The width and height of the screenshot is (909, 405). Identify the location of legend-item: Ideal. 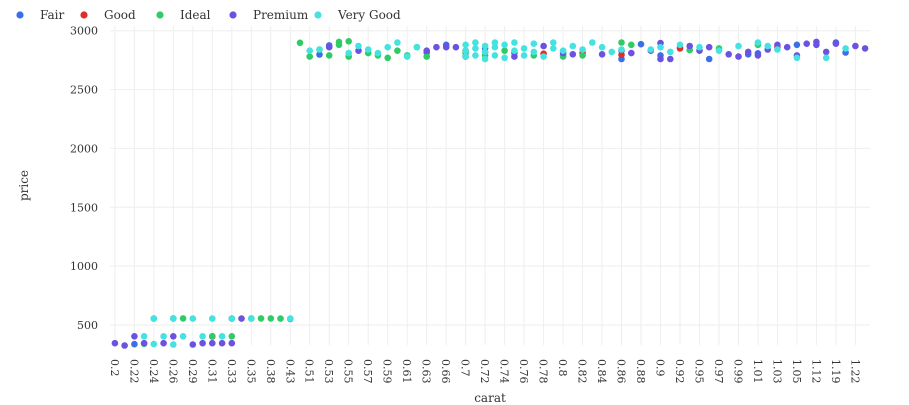
(183, 15).